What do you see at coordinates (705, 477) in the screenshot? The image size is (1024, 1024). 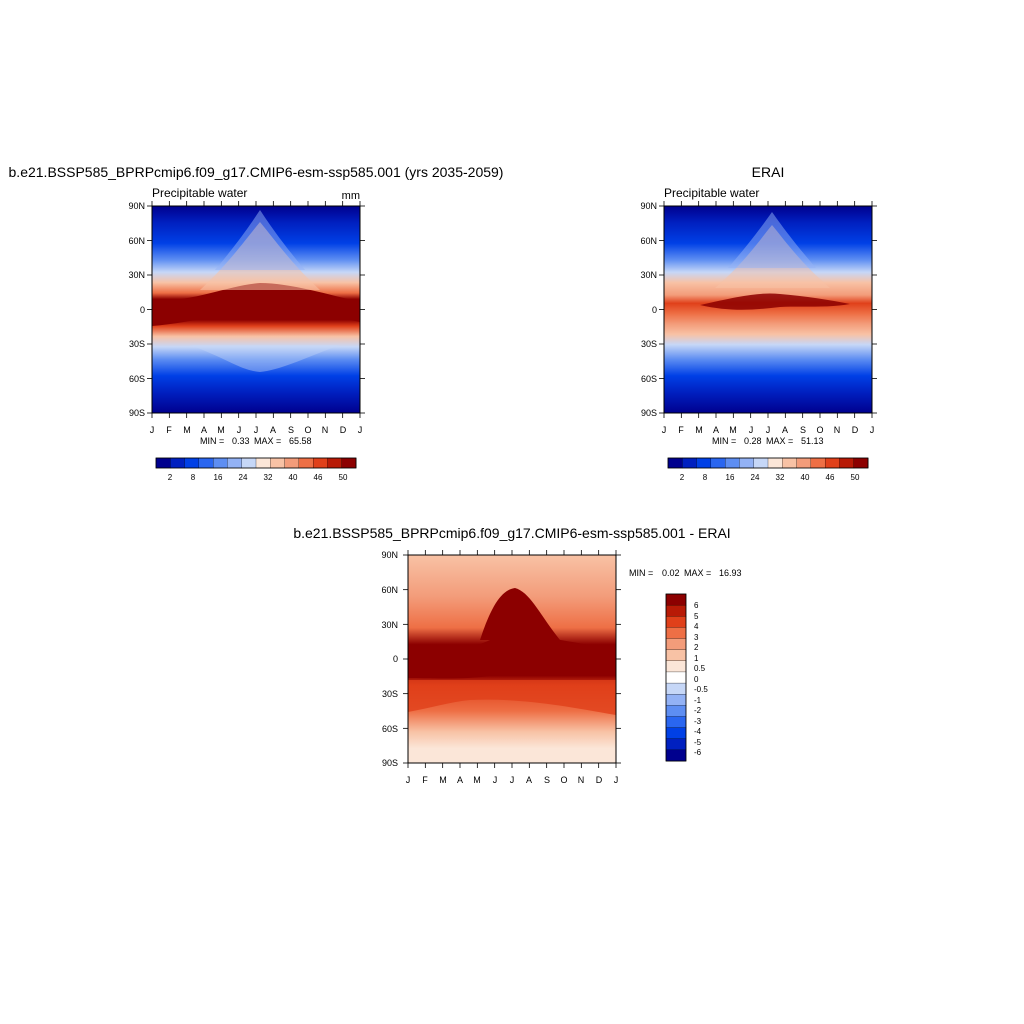 I see `colorbar-label-8: 8` at bounding box center [705, 477].